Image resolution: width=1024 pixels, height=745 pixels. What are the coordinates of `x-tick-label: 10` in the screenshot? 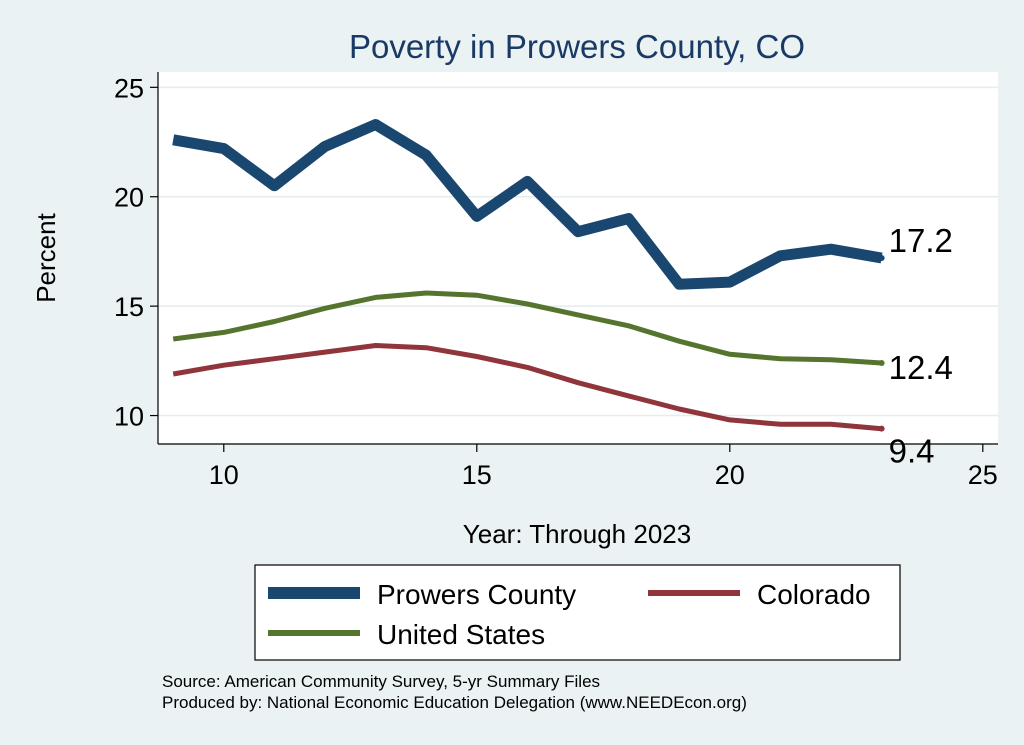 It's located at (224, 475).